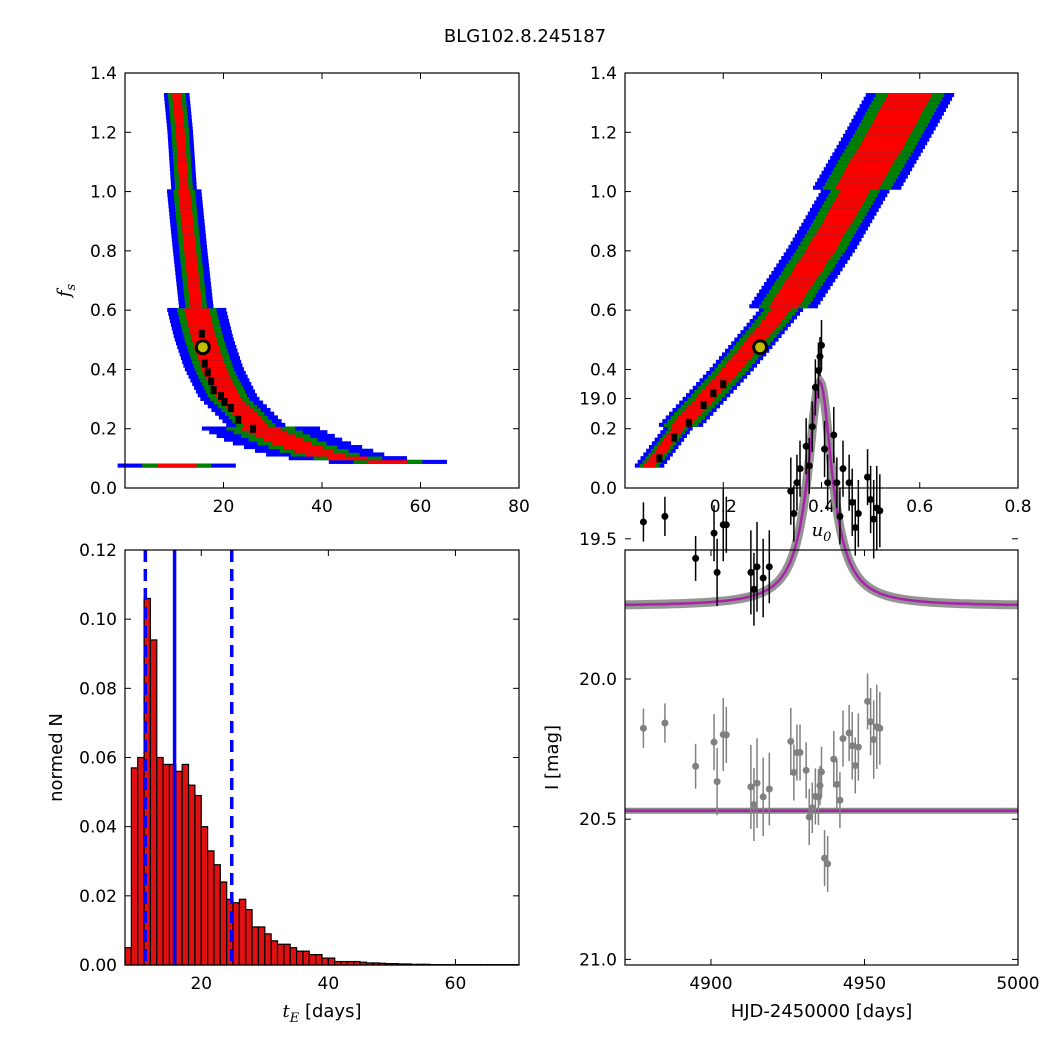 This screenshot has width=1050, height=1050. What do you see at coordinates (98, 897) in the screenshot?
I see `y-tick-label: 0.02` at bounding box center [98, 897].